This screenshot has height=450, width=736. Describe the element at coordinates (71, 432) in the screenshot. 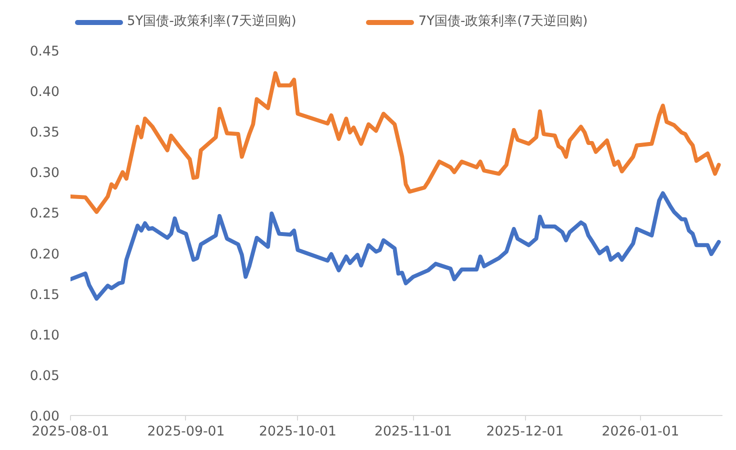

I see `x-tick-label: 2025-08-01` at that location.